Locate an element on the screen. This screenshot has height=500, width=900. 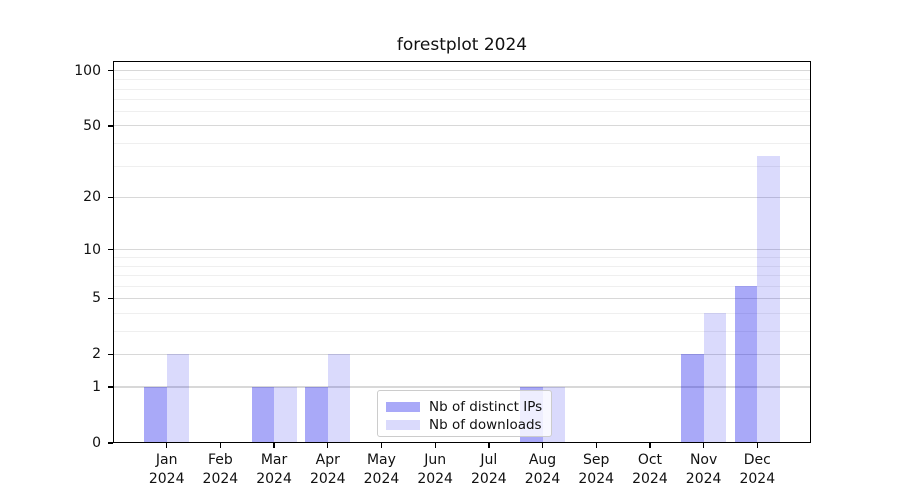
y-tick-label: 10 is located at coordinates (92, 249).